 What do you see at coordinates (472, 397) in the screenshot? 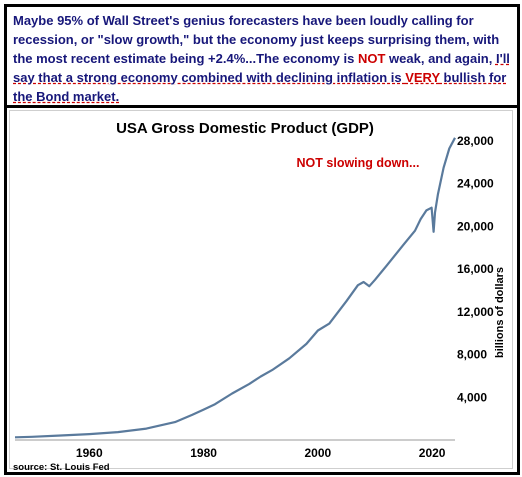
I see `y-tick-label: 4,000` at bounding box center [472, 397].